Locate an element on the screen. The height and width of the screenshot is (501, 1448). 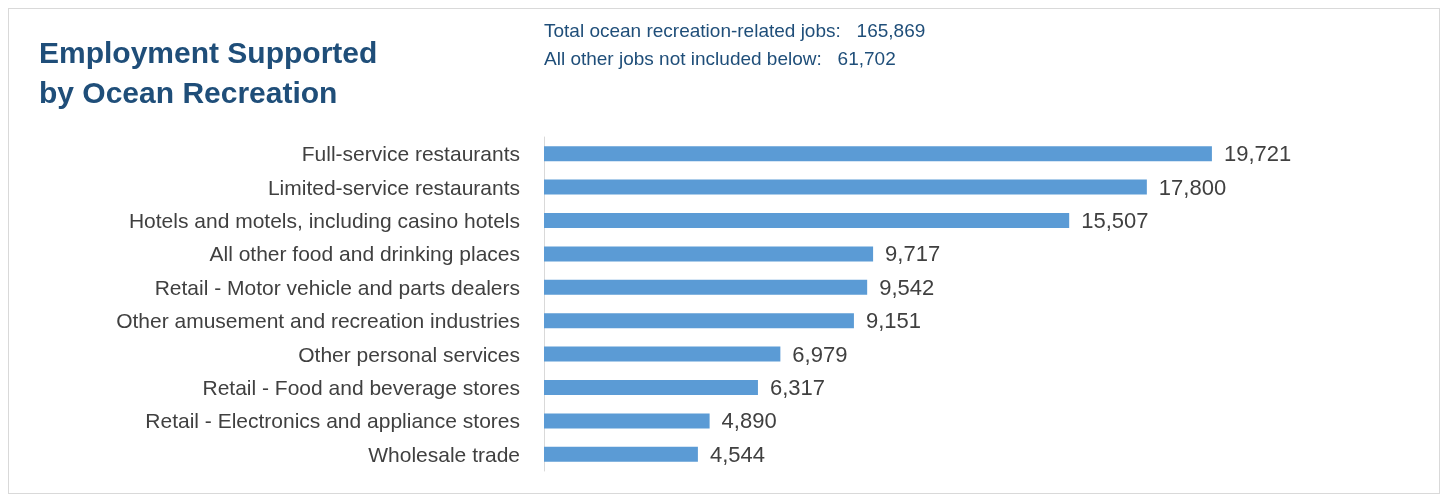
data-label: 15,507 is located at coordinates (1115, 220).